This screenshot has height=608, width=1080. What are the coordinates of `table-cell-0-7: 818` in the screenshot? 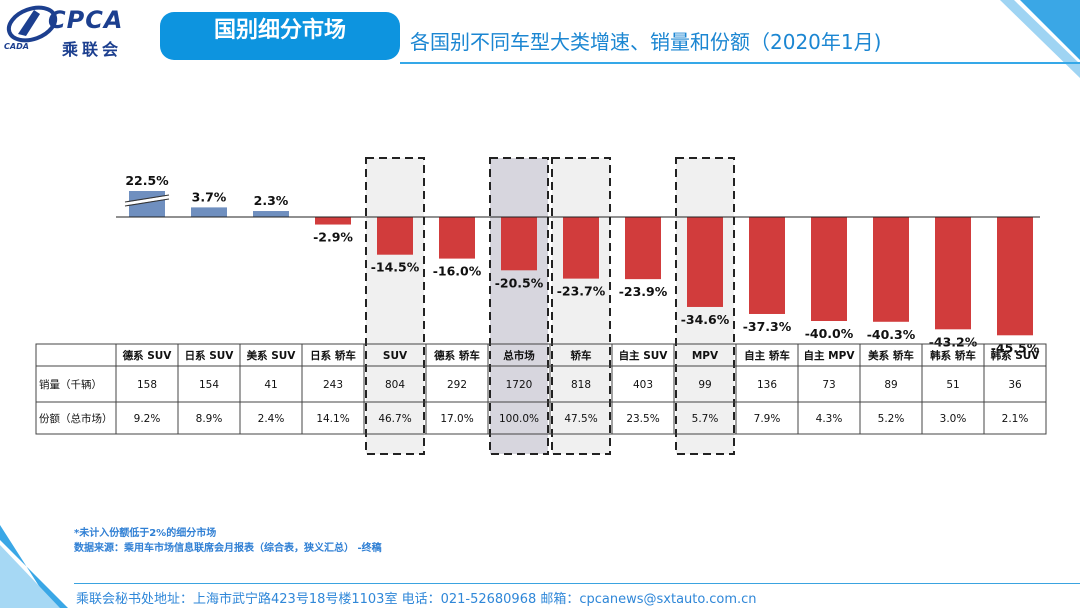 It's located at (581, 385).